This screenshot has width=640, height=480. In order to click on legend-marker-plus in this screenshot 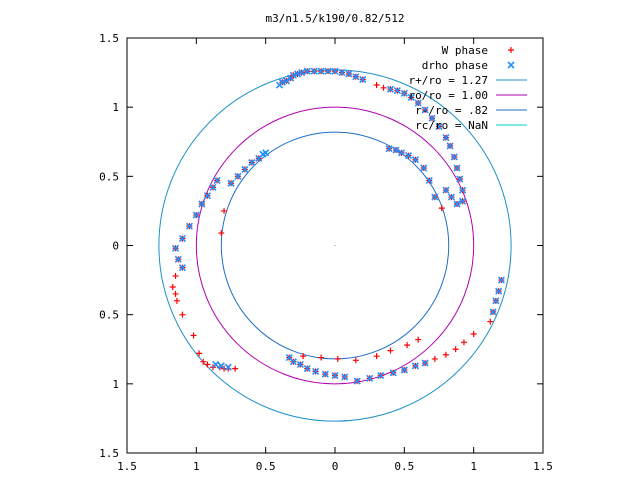, I will do `click(511, 50)`.